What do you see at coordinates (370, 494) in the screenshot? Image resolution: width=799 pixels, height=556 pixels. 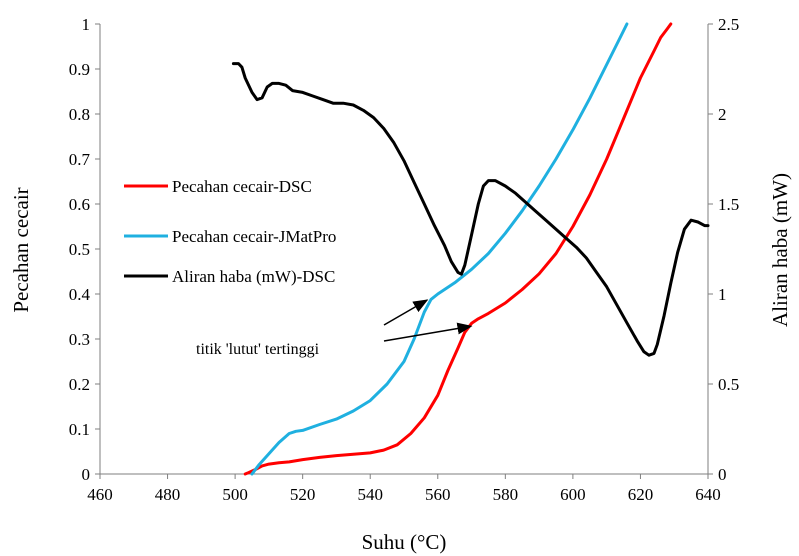 I see `x-tick-label: 540` at bounding box center [370, 494].